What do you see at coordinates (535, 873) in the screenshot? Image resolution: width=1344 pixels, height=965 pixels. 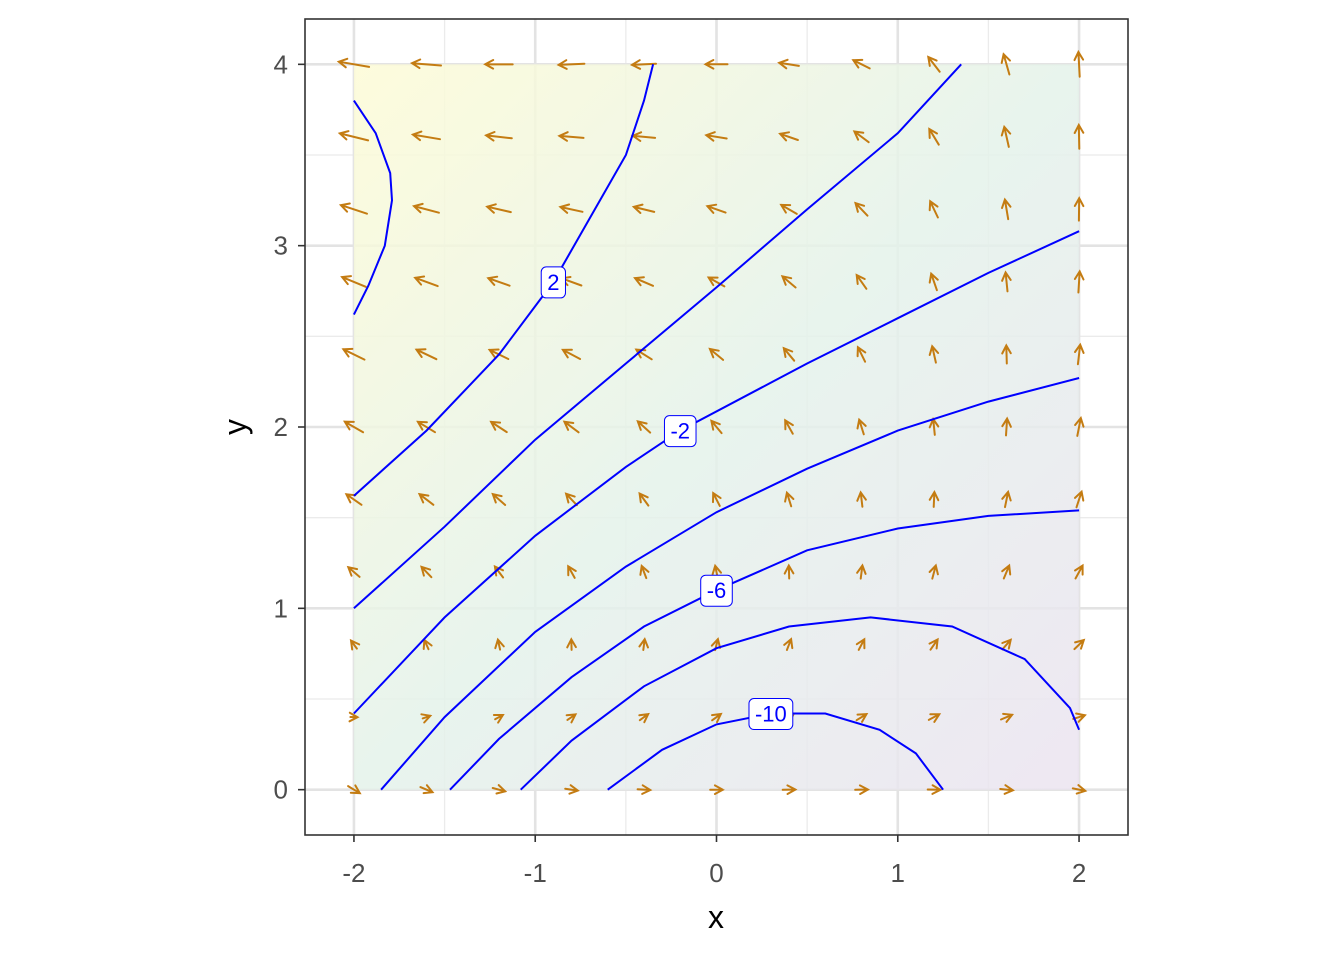 I see `x-tick-label: -1` at bounding box center [535, 873].